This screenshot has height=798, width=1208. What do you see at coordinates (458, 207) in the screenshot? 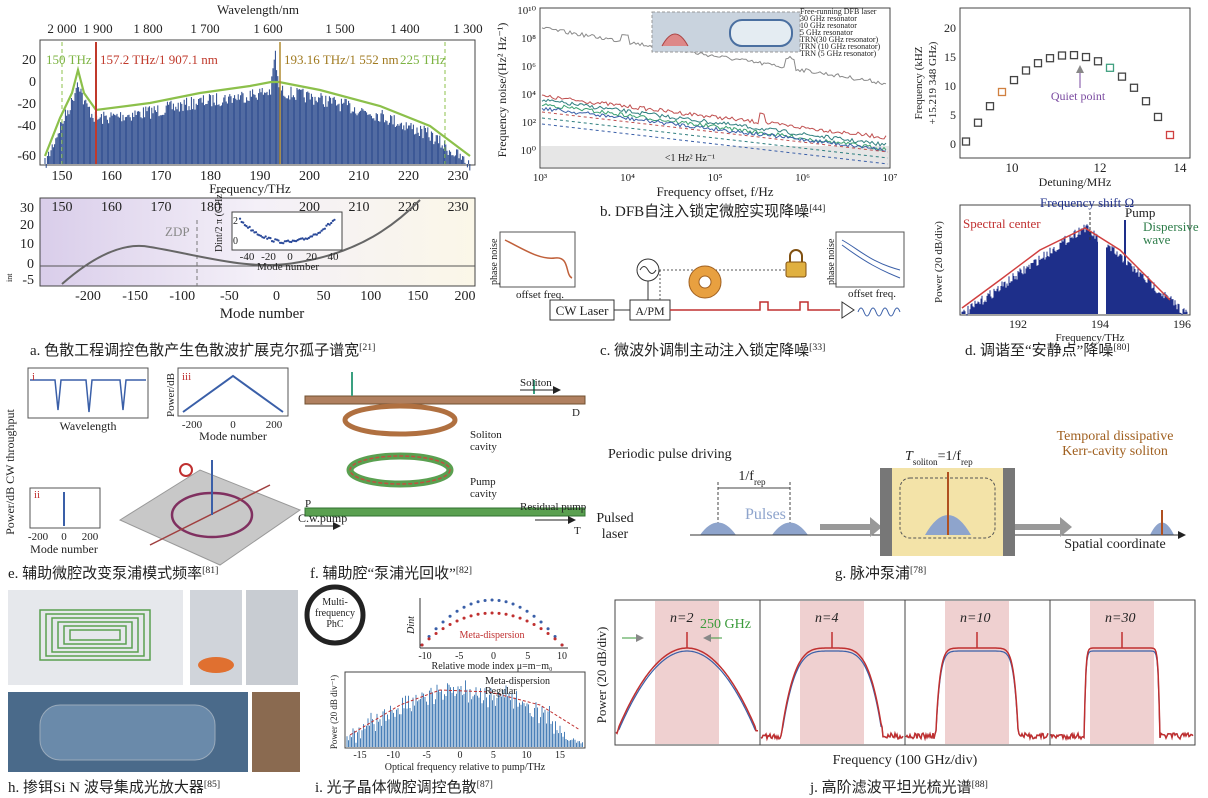
I see `tick-label: 230` at bounding box center [458, 207].